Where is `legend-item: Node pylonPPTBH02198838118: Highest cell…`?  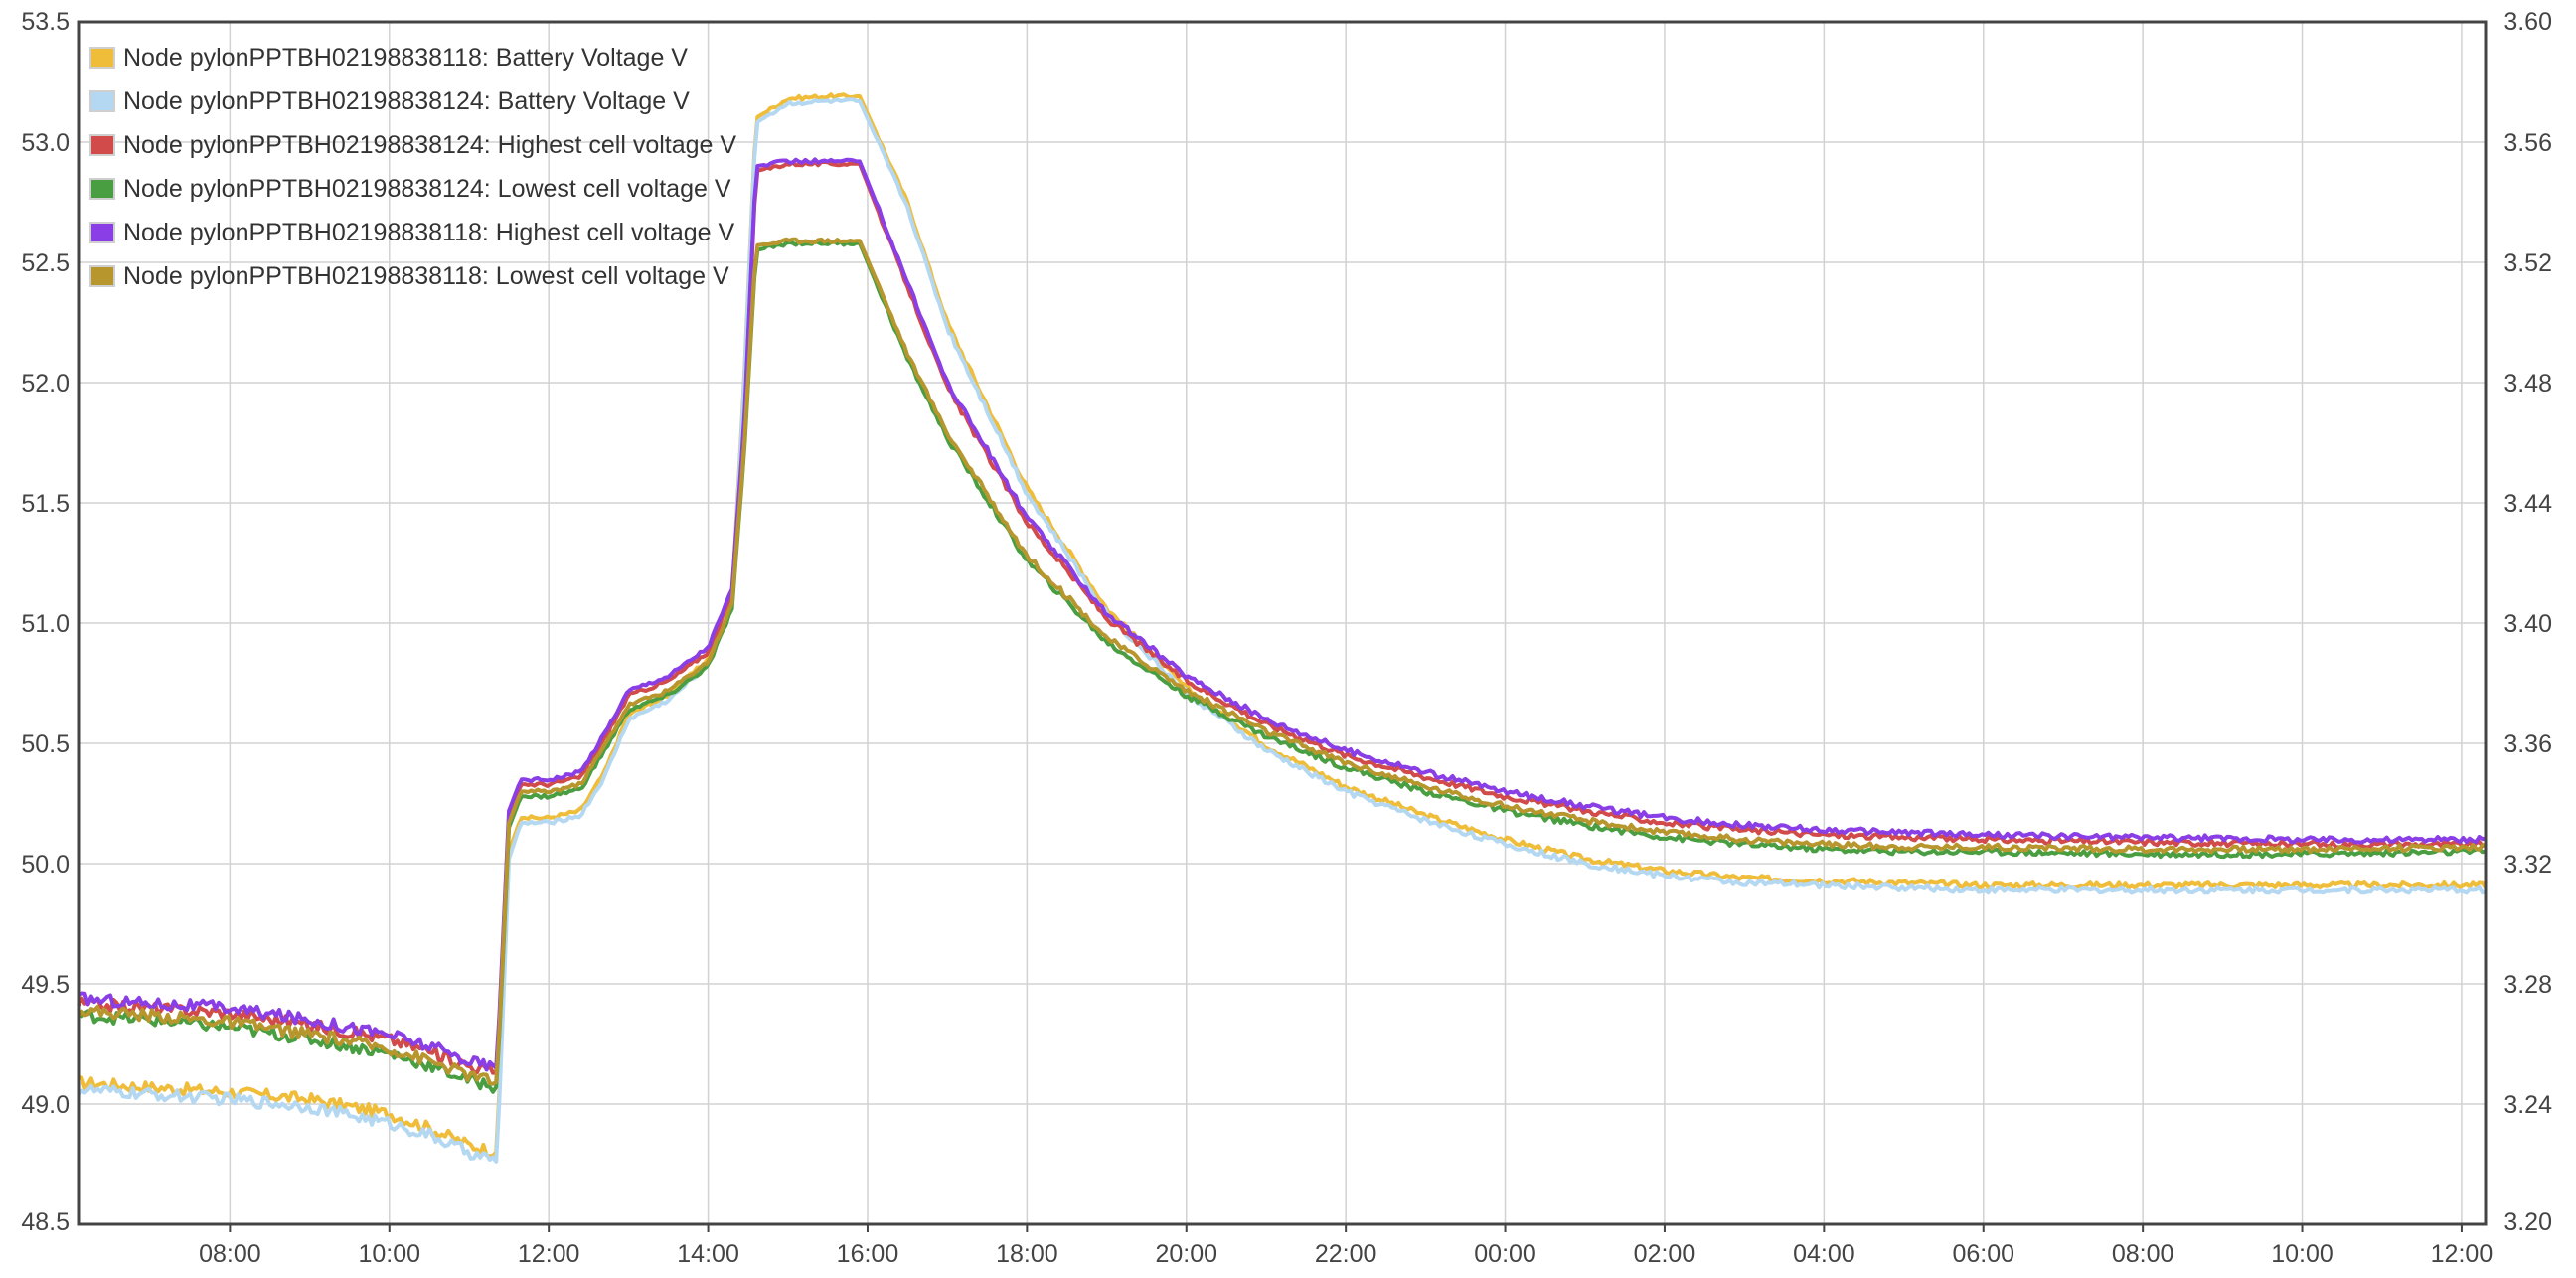
legend-item: Node pylonPPTBH02198838118: Highest cell… is located at coordinates (412, 233).